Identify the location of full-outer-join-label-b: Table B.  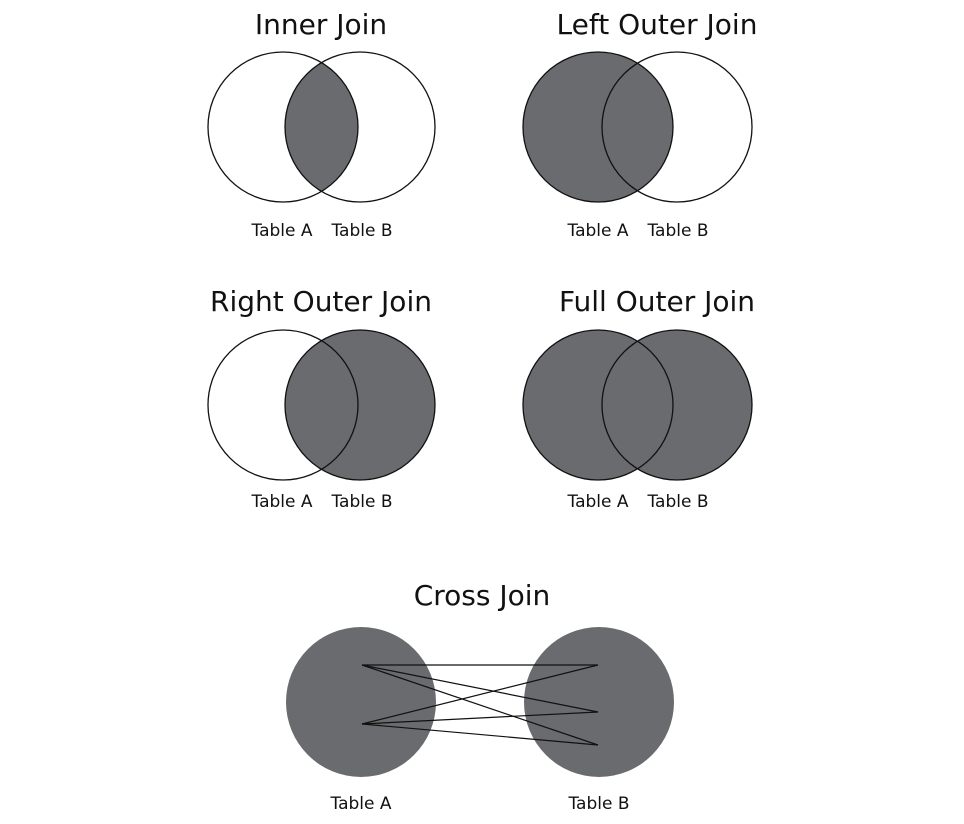
(677, 502).